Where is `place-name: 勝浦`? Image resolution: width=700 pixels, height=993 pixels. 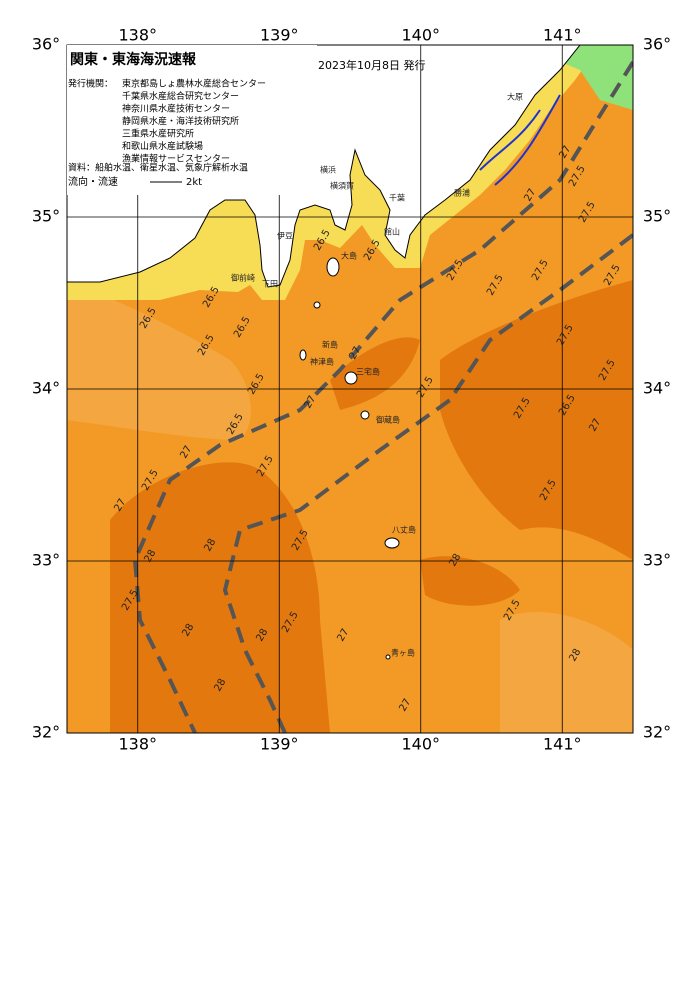
place-name: 勝浦 is located at coordinates (462, 193).